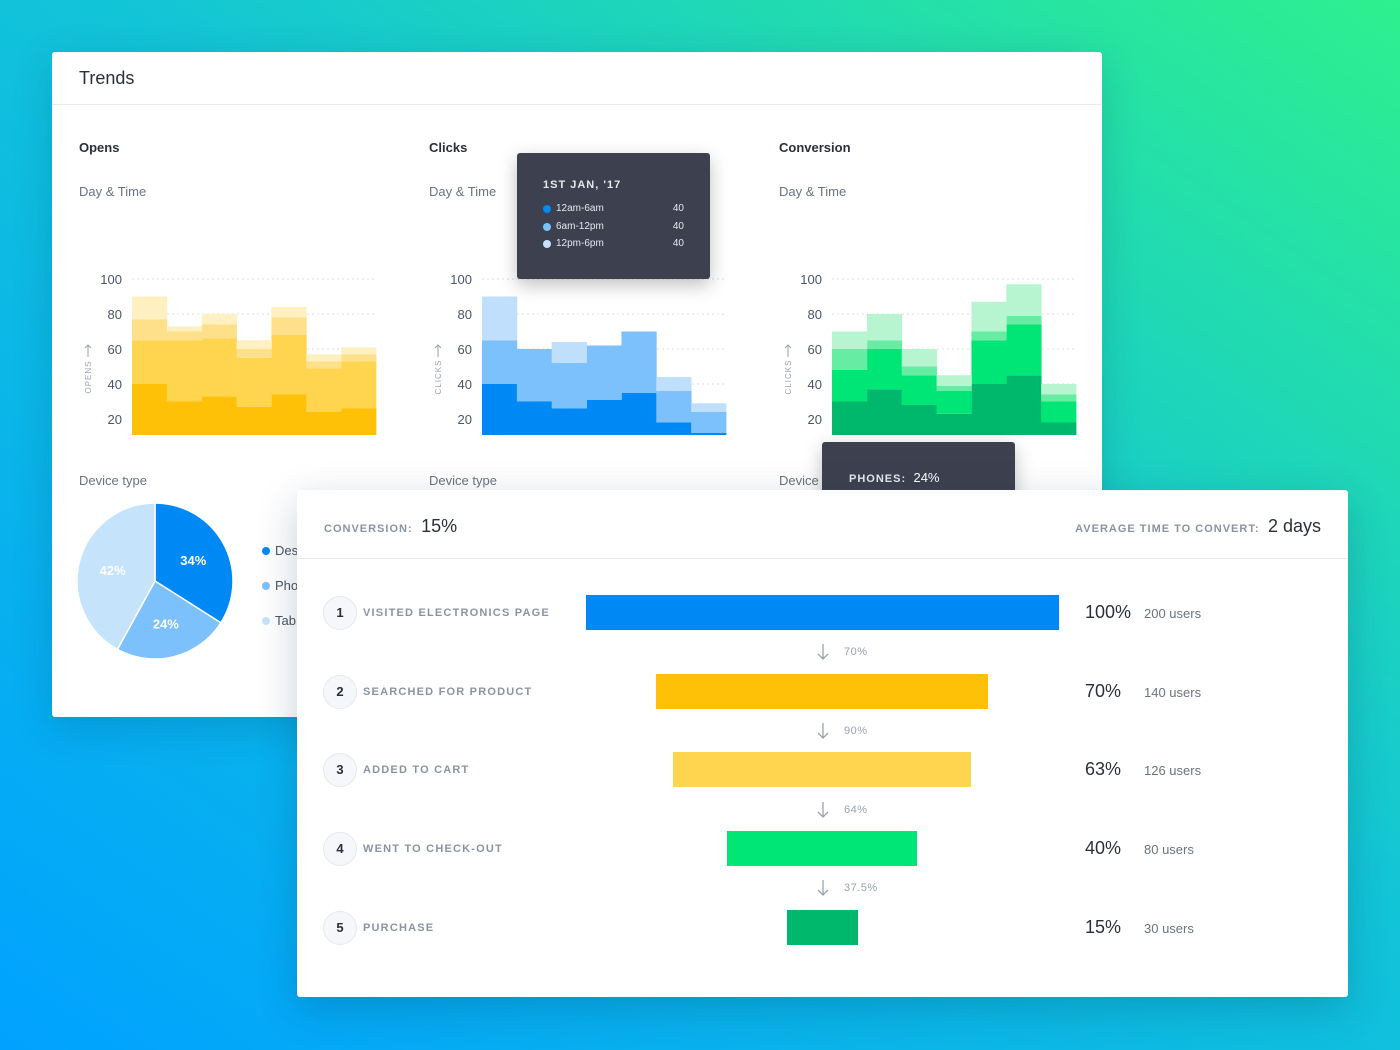 Image resolution: width=1400 pixels, height=1050 pixels. What do you see at coordinates (115, 384) in the screenshot?
I see `y-tick-label: 40` at bounding box center [115, 384].